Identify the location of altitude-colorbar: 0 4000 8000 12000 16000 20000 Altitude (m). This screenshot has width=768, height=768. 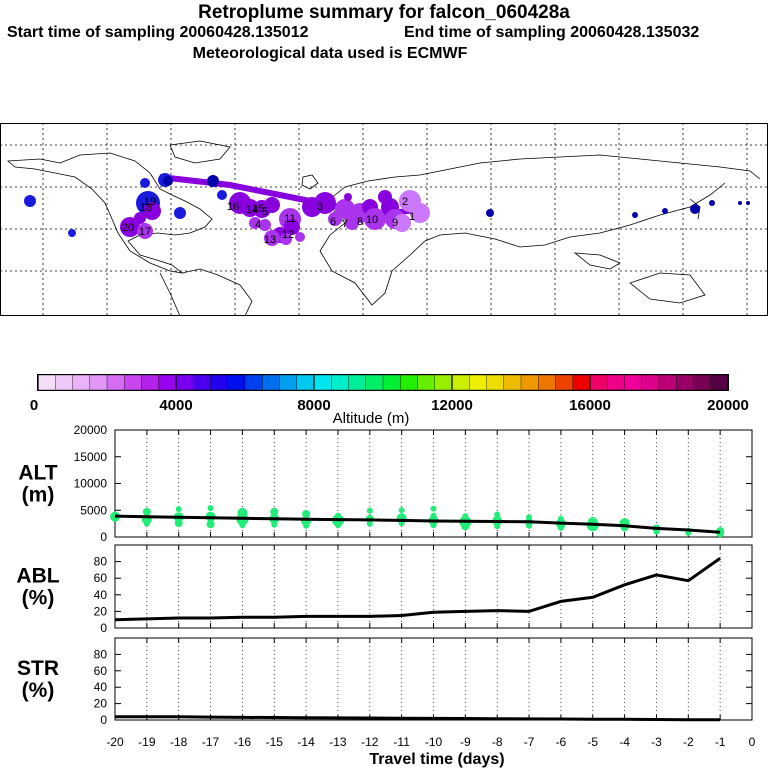
(389, 400).